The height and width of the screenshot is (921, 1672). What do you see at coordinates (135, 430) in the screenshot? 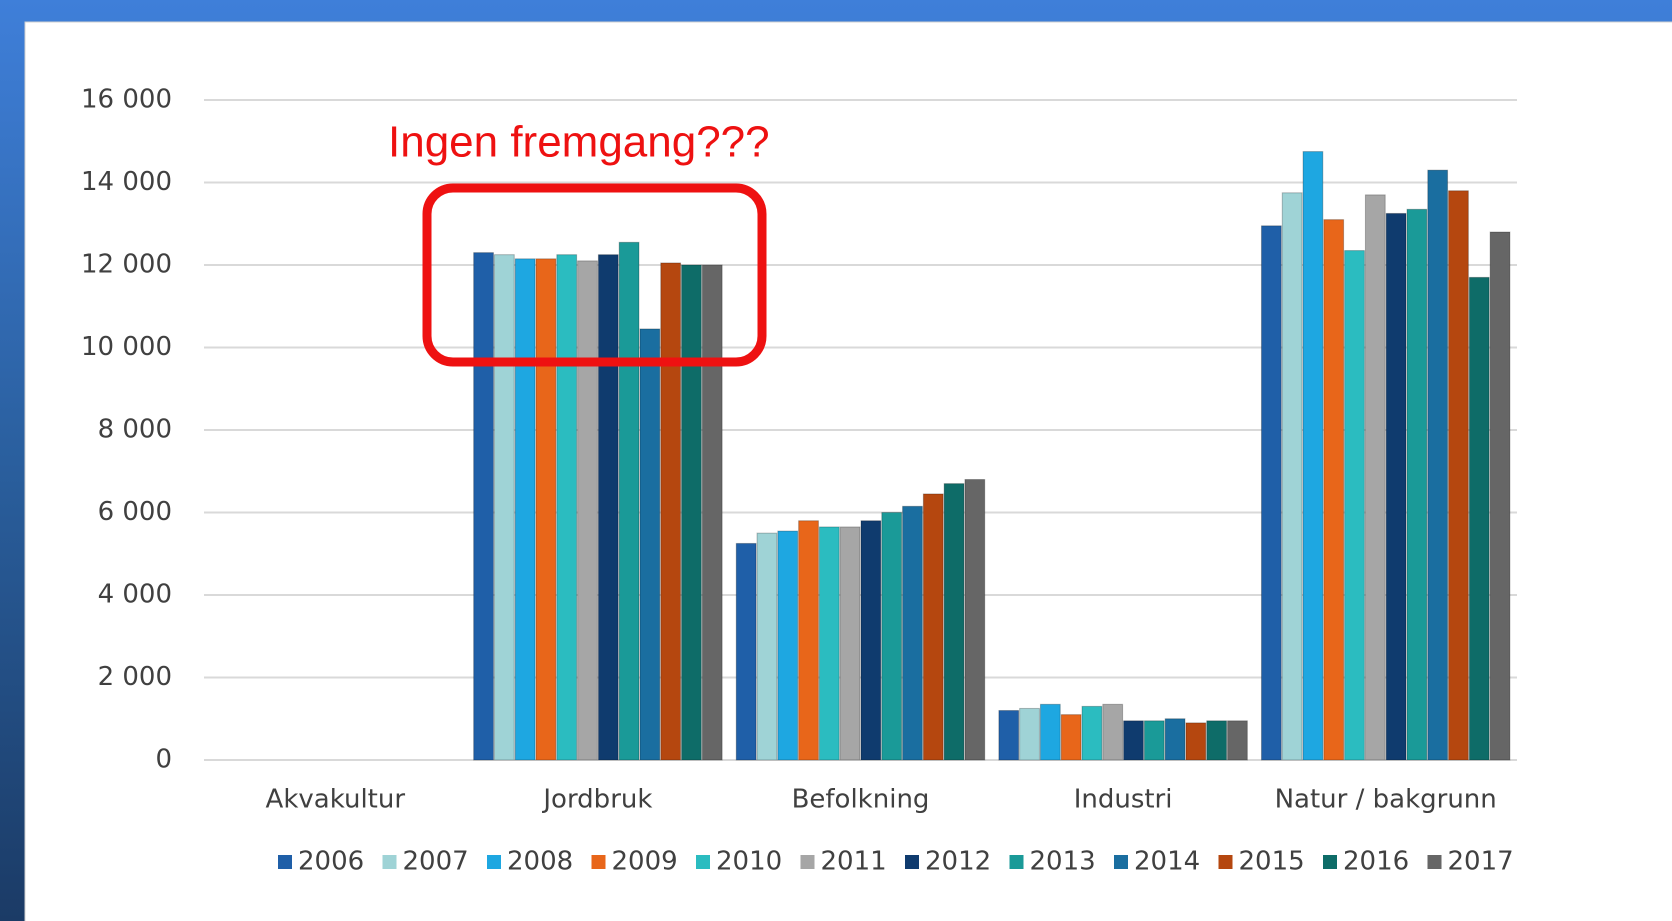
I see `y-tick-label: 8 000` at bounding box center [135, 430].